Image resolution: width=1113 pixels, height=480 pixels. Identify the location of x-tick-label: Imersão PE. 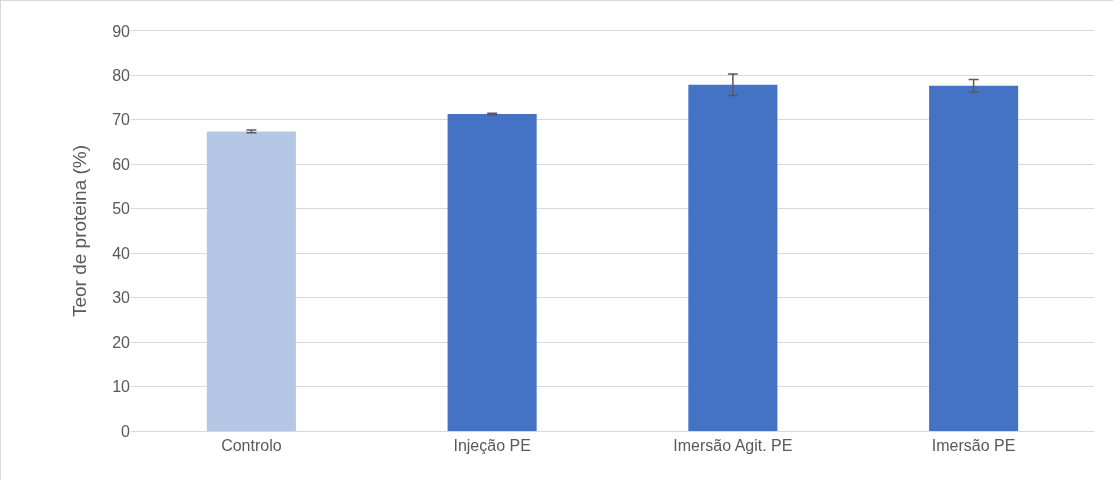
(973, 446).